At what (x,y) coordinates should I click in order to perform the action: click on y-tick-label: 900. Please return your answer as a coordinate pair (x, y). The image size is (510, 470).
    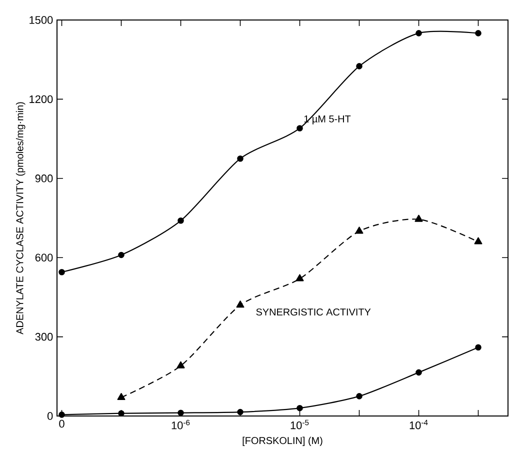
    Looking at the image, I should click on (44, 178).